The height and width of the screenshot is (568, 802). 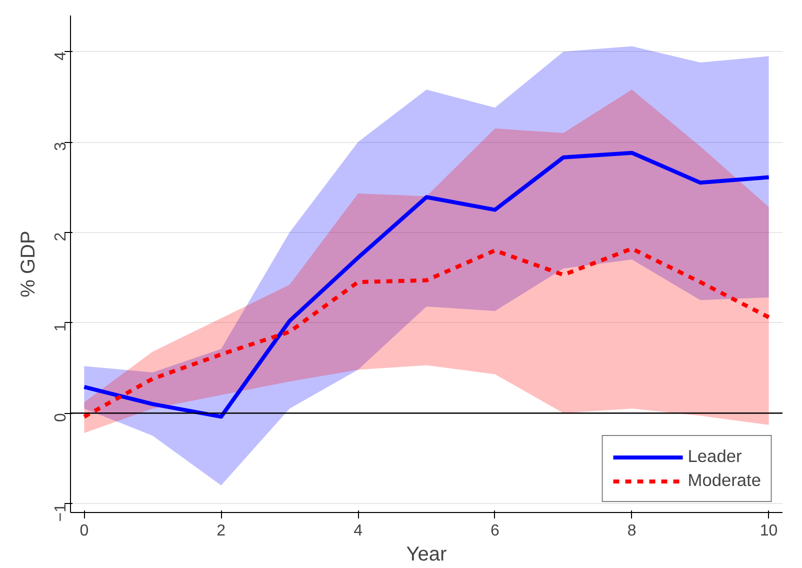 What do you see at coordinates (221, 531) in the screenshot?
I see `x-tick-label: 2` at bounding box center [221, 531].